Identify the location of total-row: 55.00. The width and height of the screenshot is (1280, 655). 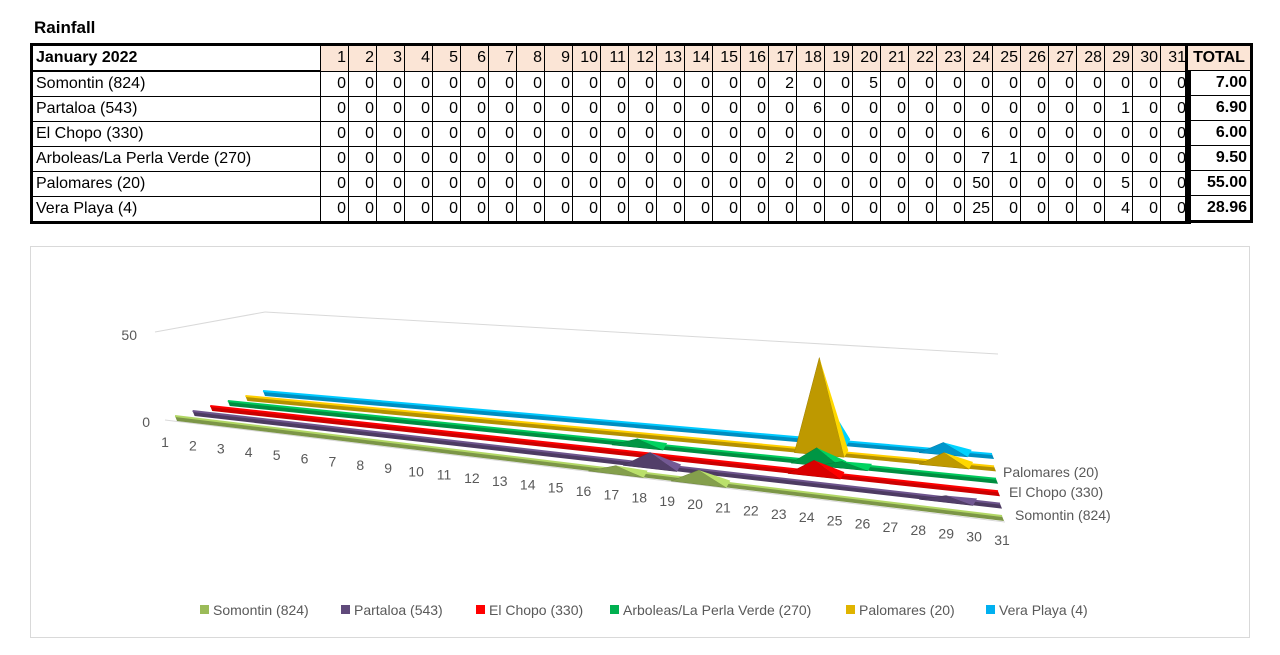
(1219, 183).